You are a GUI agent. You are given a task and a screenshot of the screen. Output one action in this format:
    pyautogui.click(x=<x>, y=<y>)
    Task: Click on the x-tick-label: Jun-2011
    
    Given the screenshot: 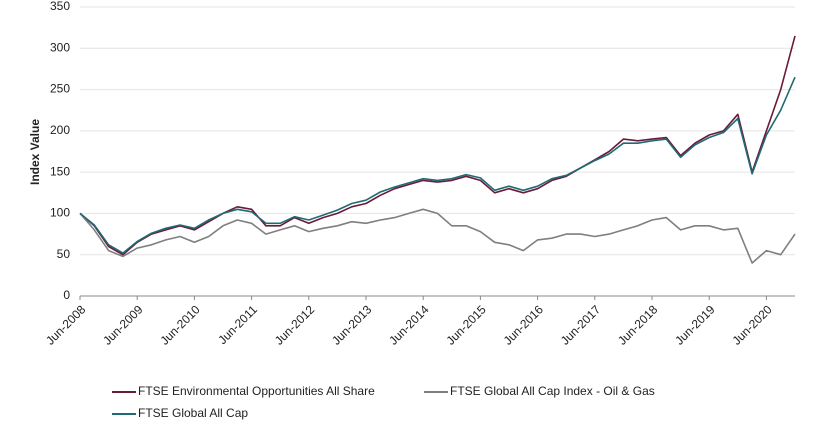 What is the action you would take?
    pyautogui.click(x=237, y=324)
    